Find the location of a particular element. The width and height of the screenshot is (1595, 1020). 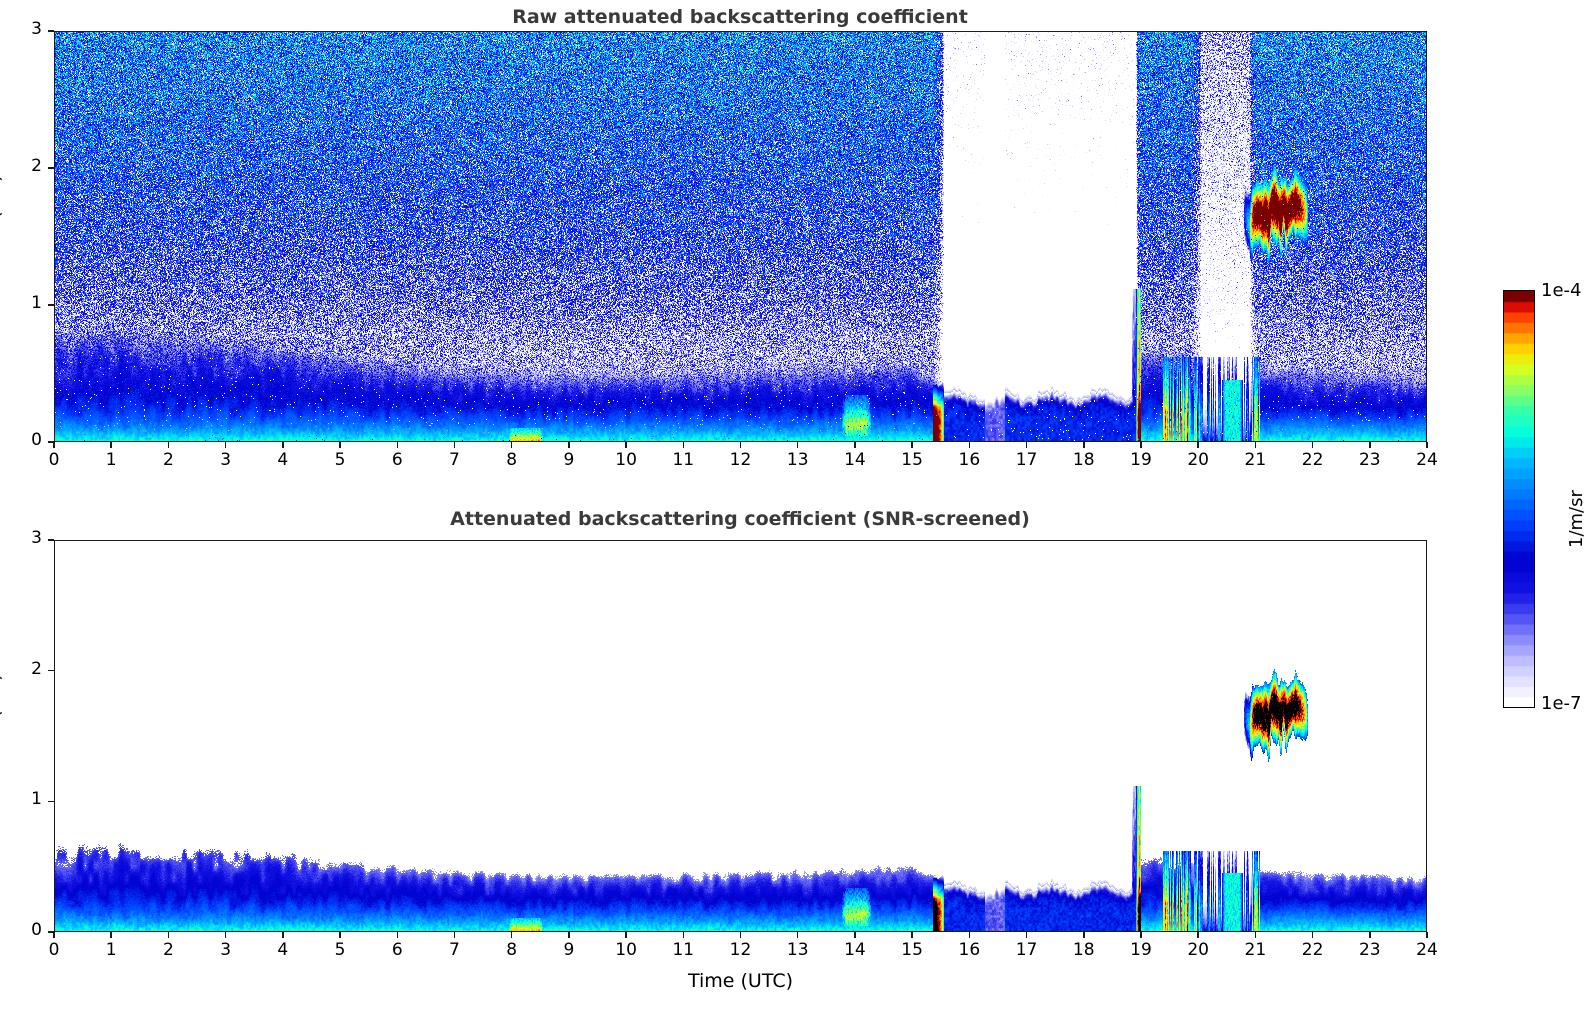

colorbar-gradient is located at coordinates (1519, 499).